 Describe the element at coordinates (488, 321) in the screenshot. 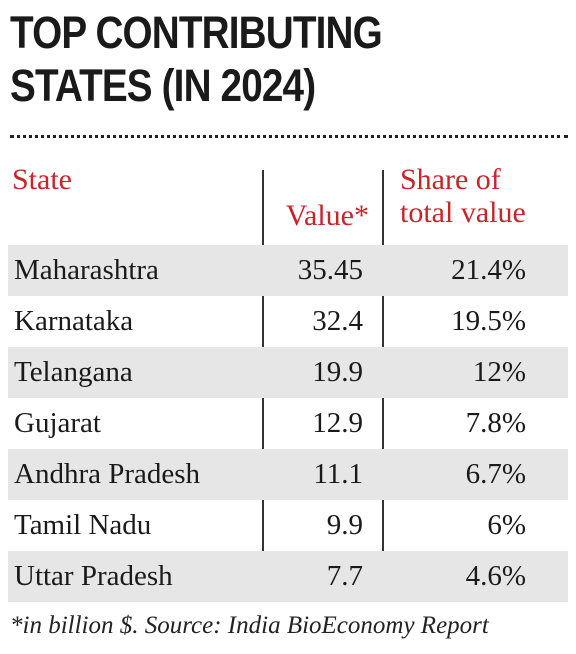

I see `share-cell: 19.5%` at that location.